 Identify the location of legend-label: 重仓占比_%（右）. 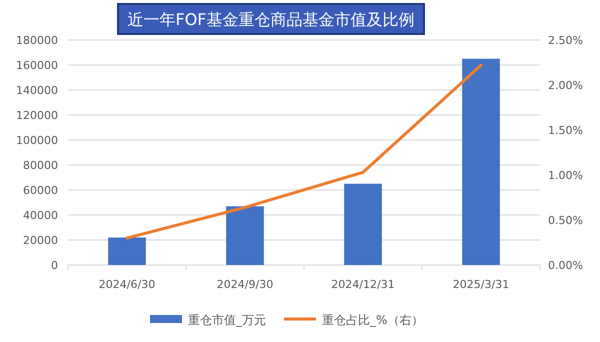
(373, 320).